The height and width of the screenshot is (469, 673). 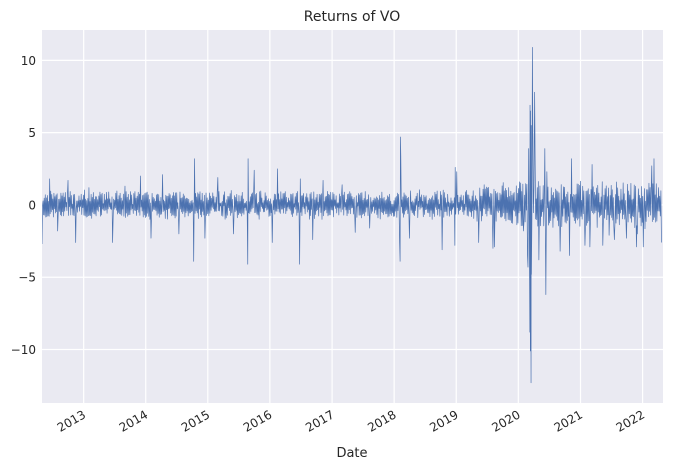 I want to click on x-tick-label: 2019, so click(x=443, y=420).